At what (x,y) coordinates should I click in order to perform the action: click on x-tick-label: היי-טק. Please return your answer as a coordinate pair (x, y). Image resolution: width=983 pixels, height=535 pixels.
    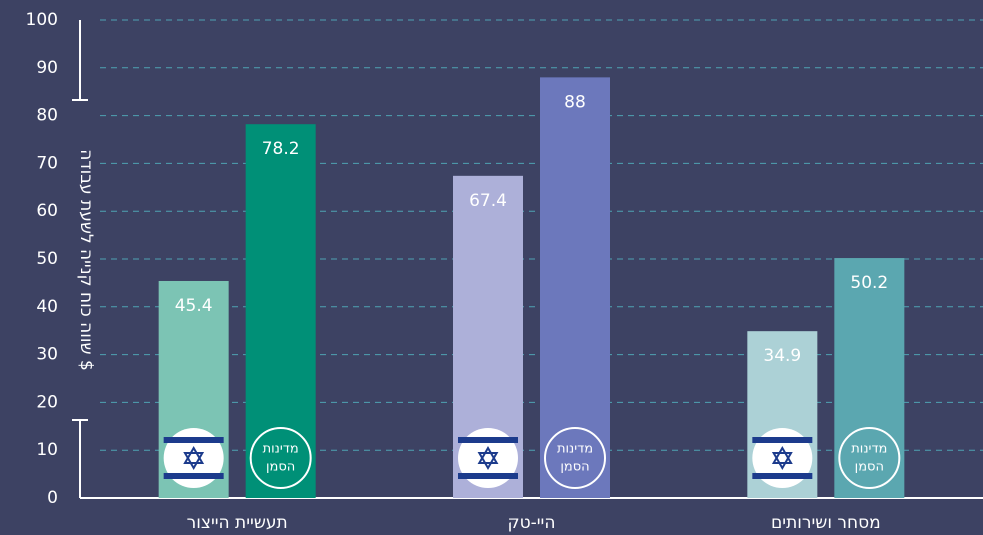
    Looking at the image, I should click on (532, 523).